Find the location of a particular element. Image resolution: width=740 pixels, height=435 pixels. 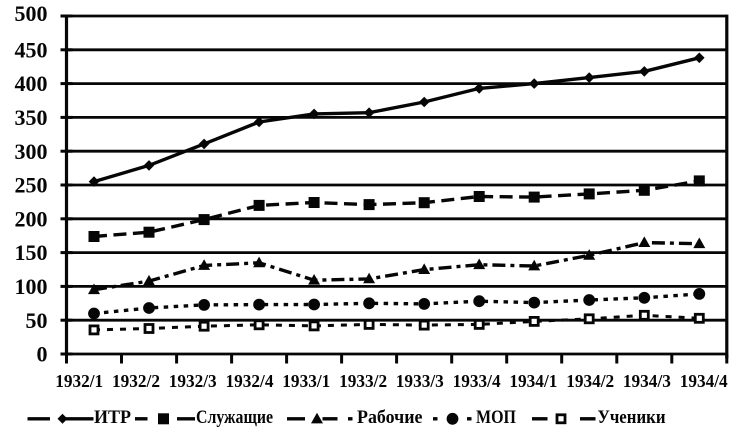

svg-text: Рабочие is located at coordinates (390, 418).